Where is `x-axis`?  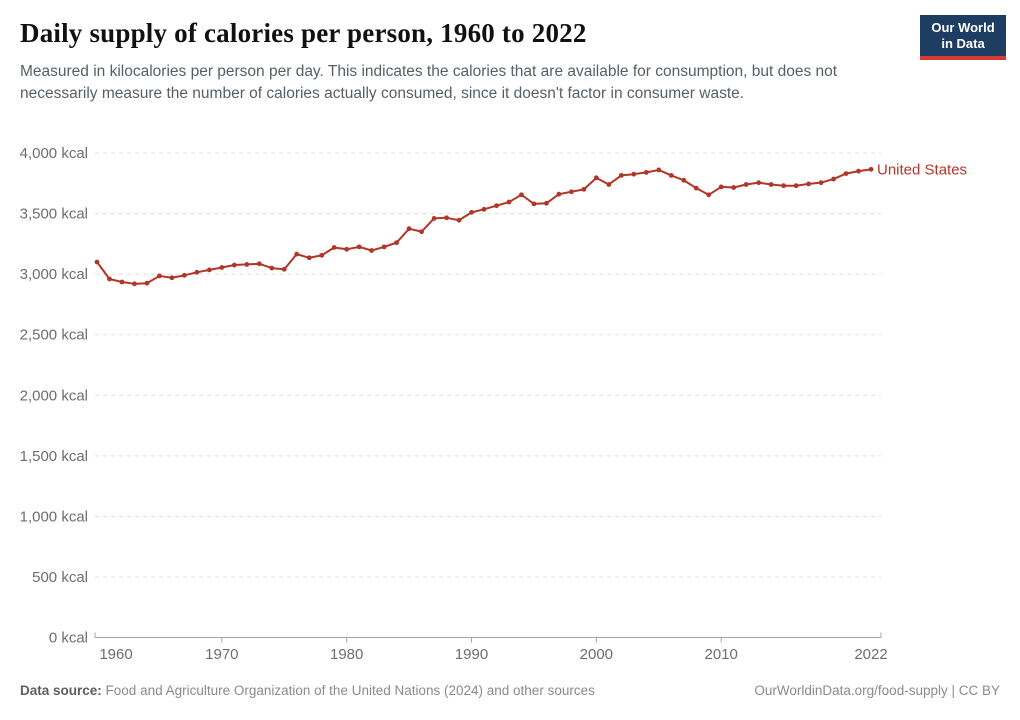
x-axis is located at coordinates (488, 635).